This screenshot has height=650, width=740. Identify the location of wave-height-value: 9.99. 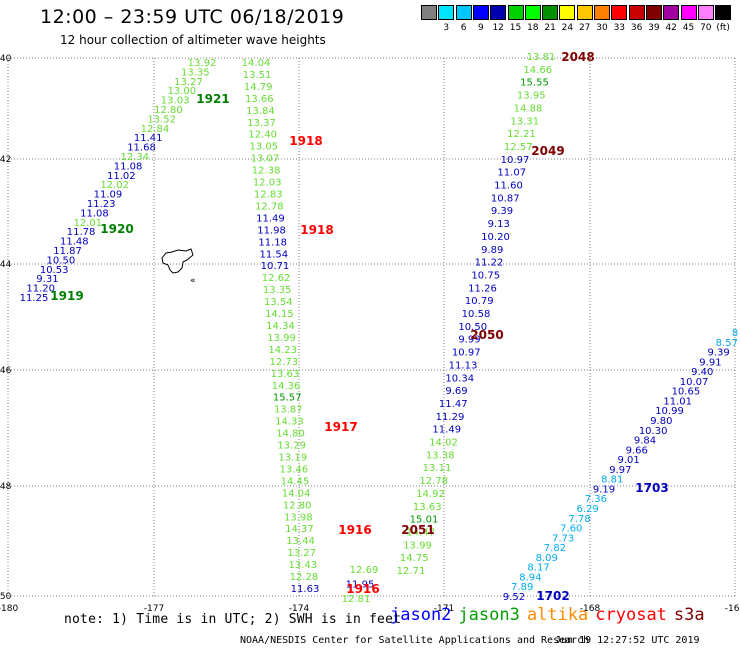
(469, 340).